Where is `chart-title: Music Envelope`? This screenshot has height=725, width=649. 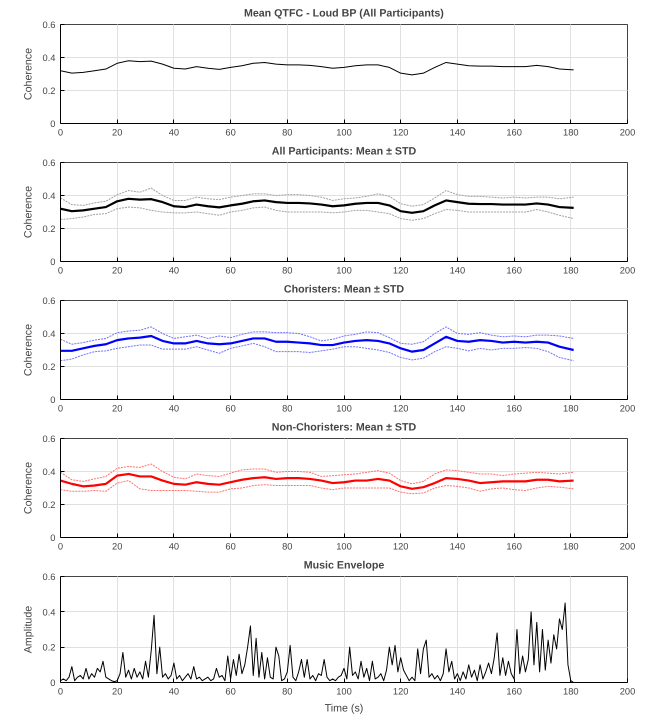
chart-title: Music Envelope is located at coordinates (344, 566).